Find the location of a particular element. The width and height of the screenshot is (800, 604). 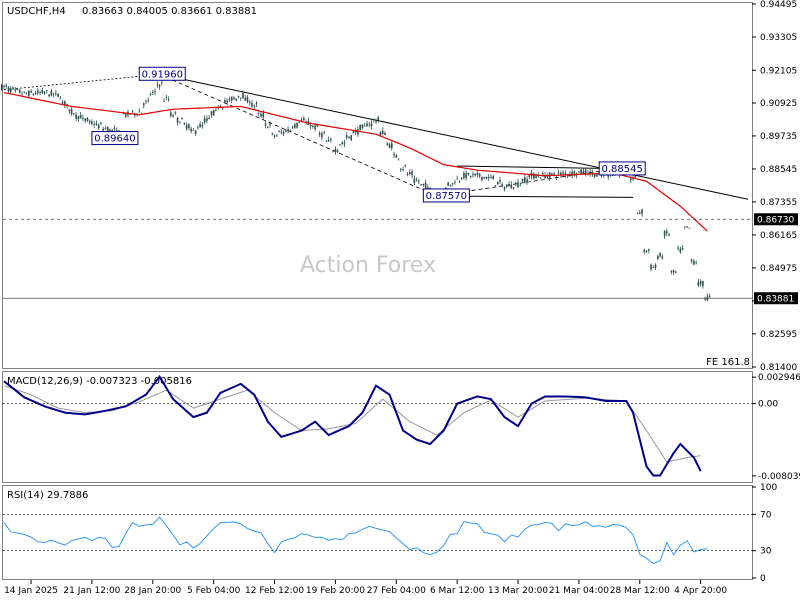

price-header-ohlc: 0.83663 0.84005 0.83661 0.83881 is located at coordinates (169, 11).